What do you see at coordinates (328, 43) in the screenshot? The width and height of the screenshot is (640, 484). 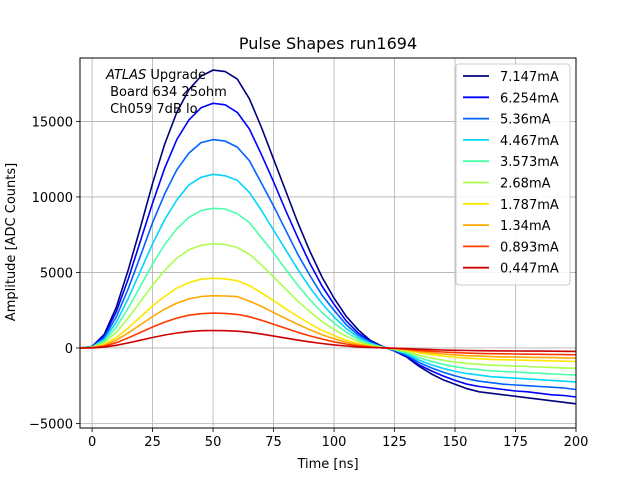 I see `chart-title: Pulse Shapes run1694` at bounding box center [328, 43].